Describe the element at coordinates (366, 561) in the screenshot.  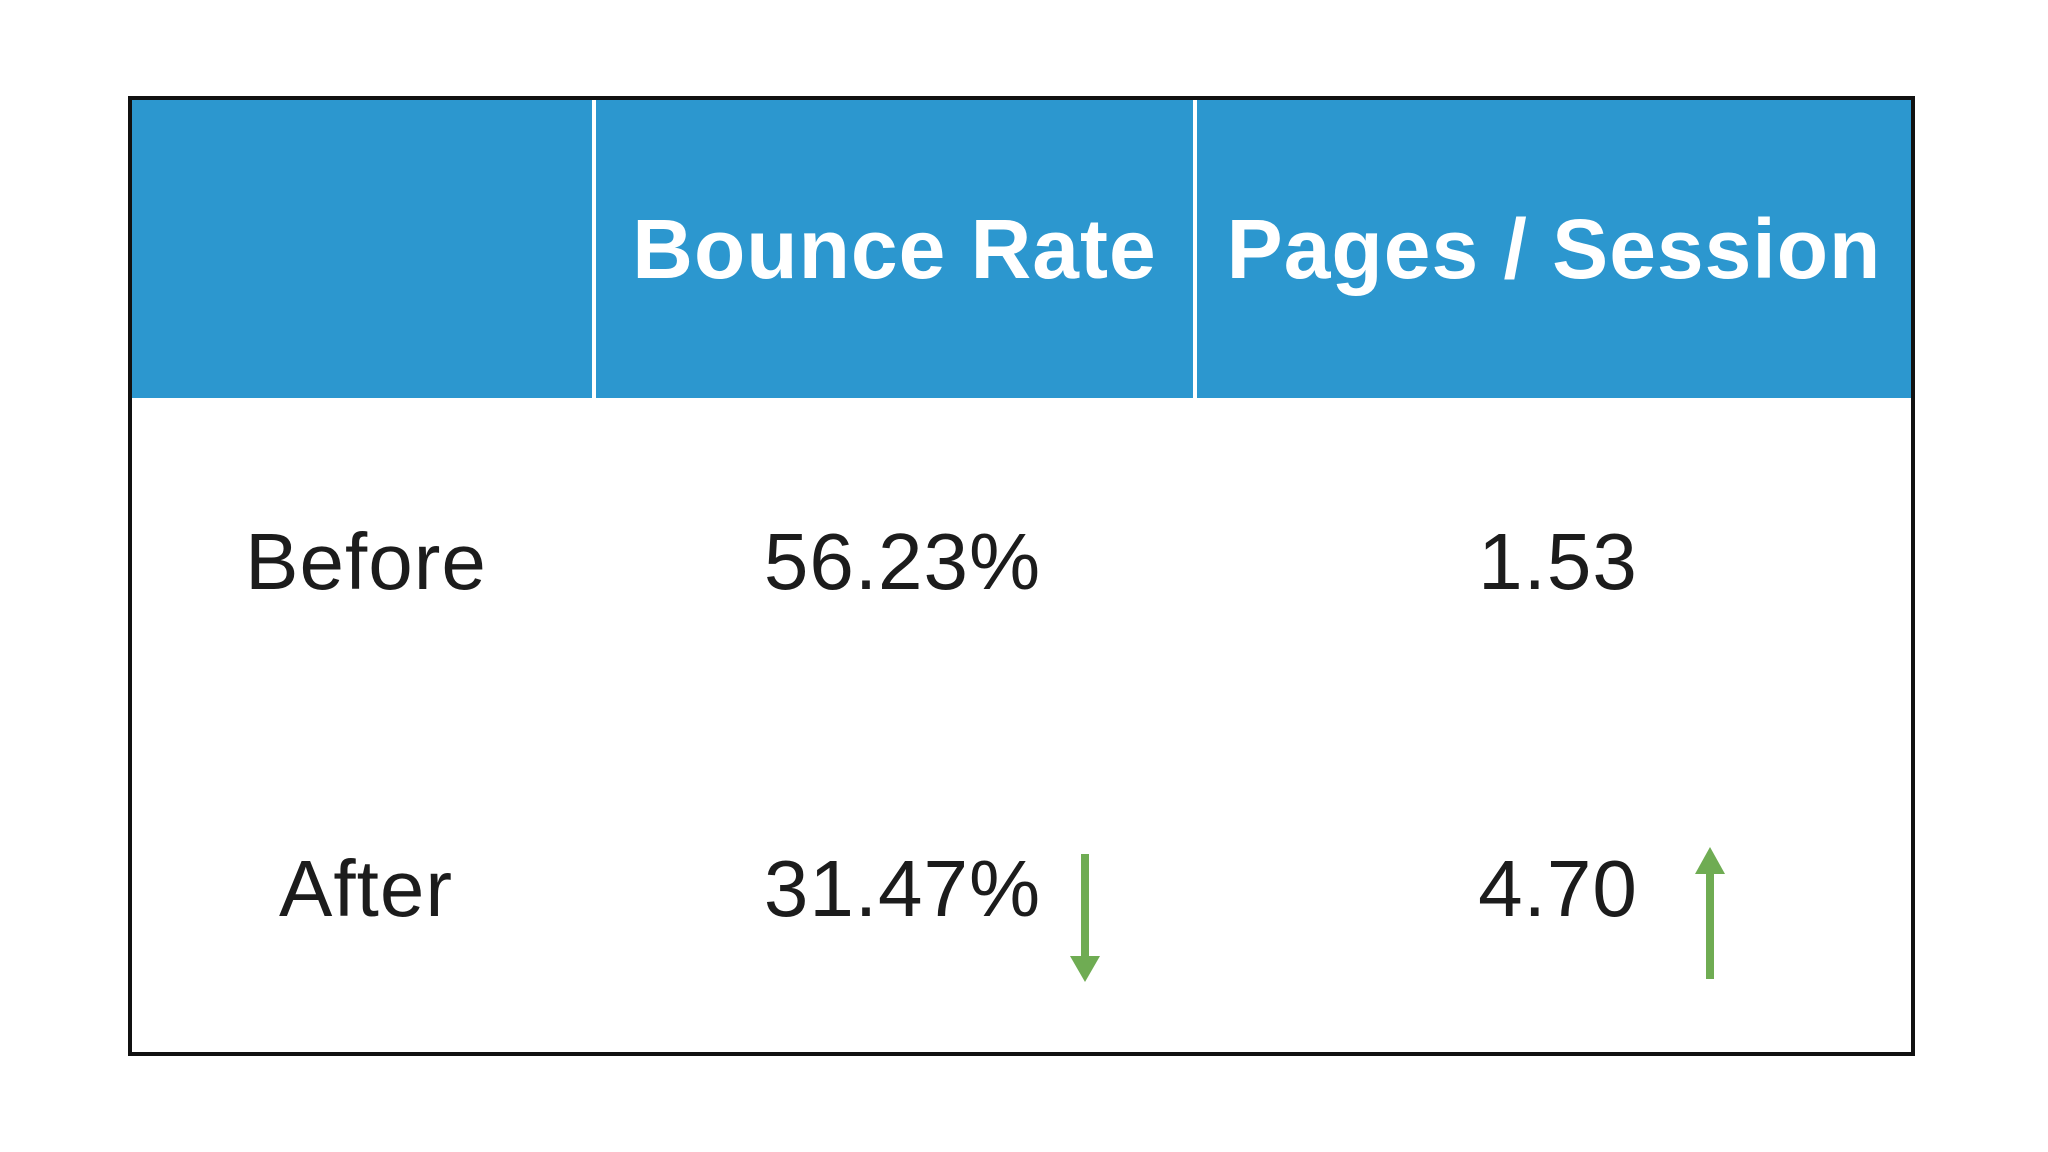
I see `row-label-before: Before` at that location.